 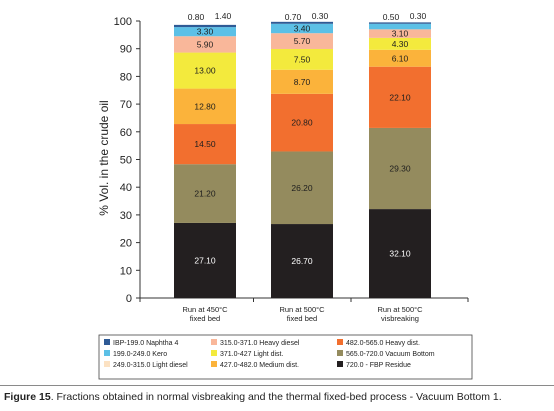 I want to click on data-label: 0.70, so click(x=293, y=17).